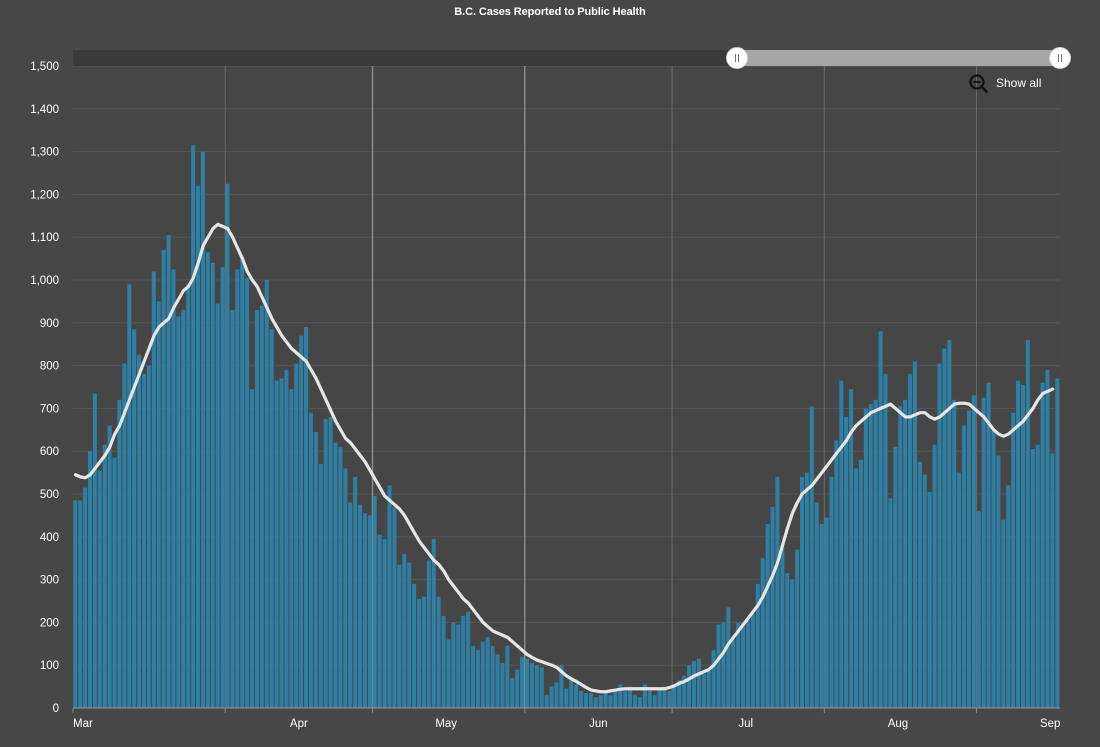  I want to click on slider-end-handle, so click(1060, 58).